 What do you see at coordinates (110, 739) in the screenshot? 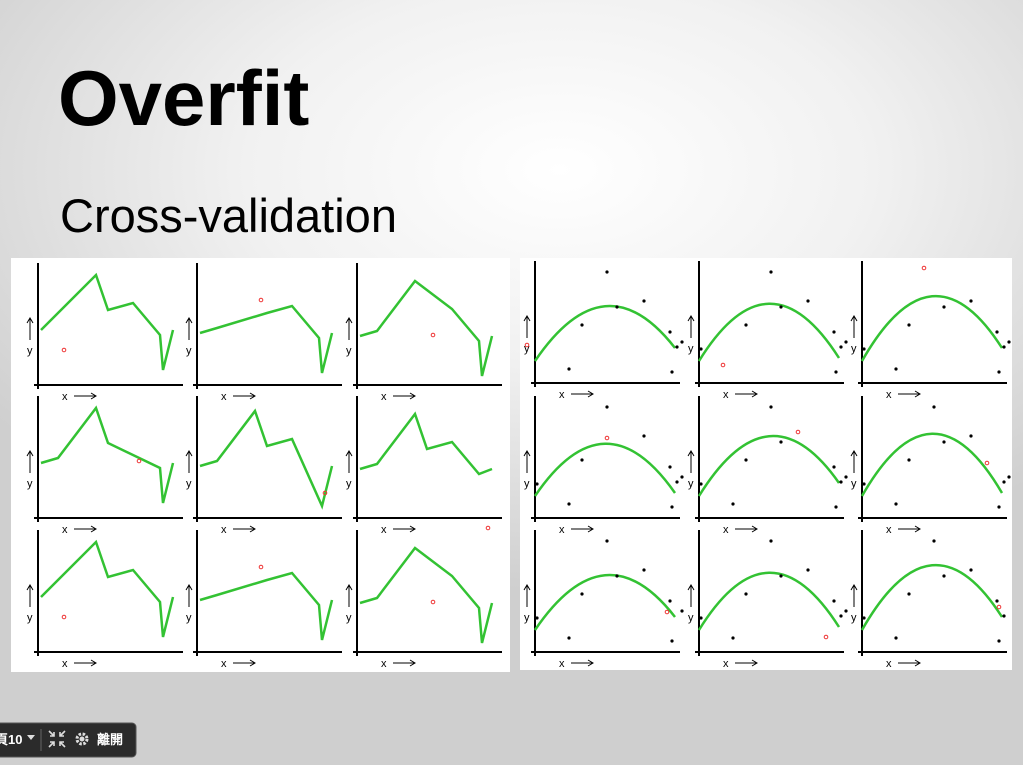
I see `exit-button: 離開` at bounding box center [110, 739].